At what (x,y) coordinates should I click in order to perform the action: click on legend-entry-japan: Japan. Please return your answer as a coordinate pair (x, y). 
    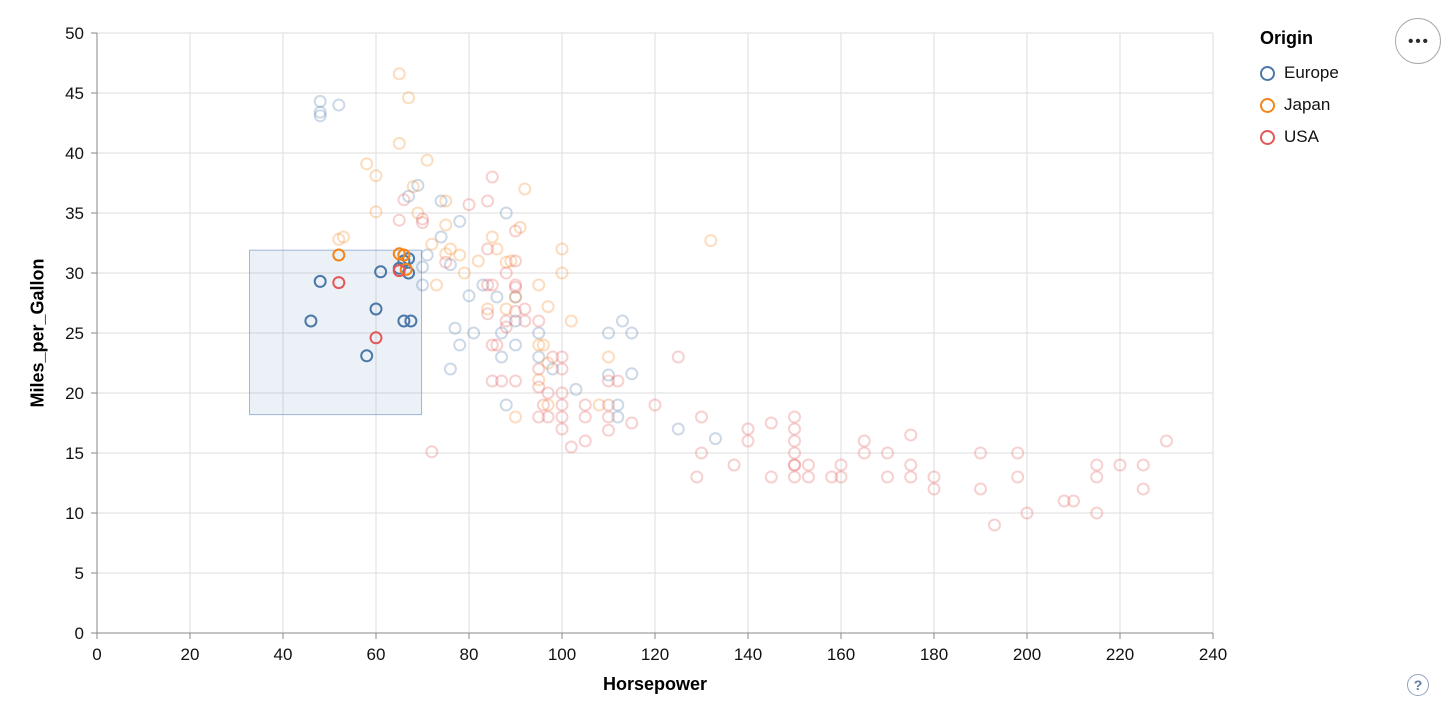
    Looking at the image, I should click on (1299, 105).